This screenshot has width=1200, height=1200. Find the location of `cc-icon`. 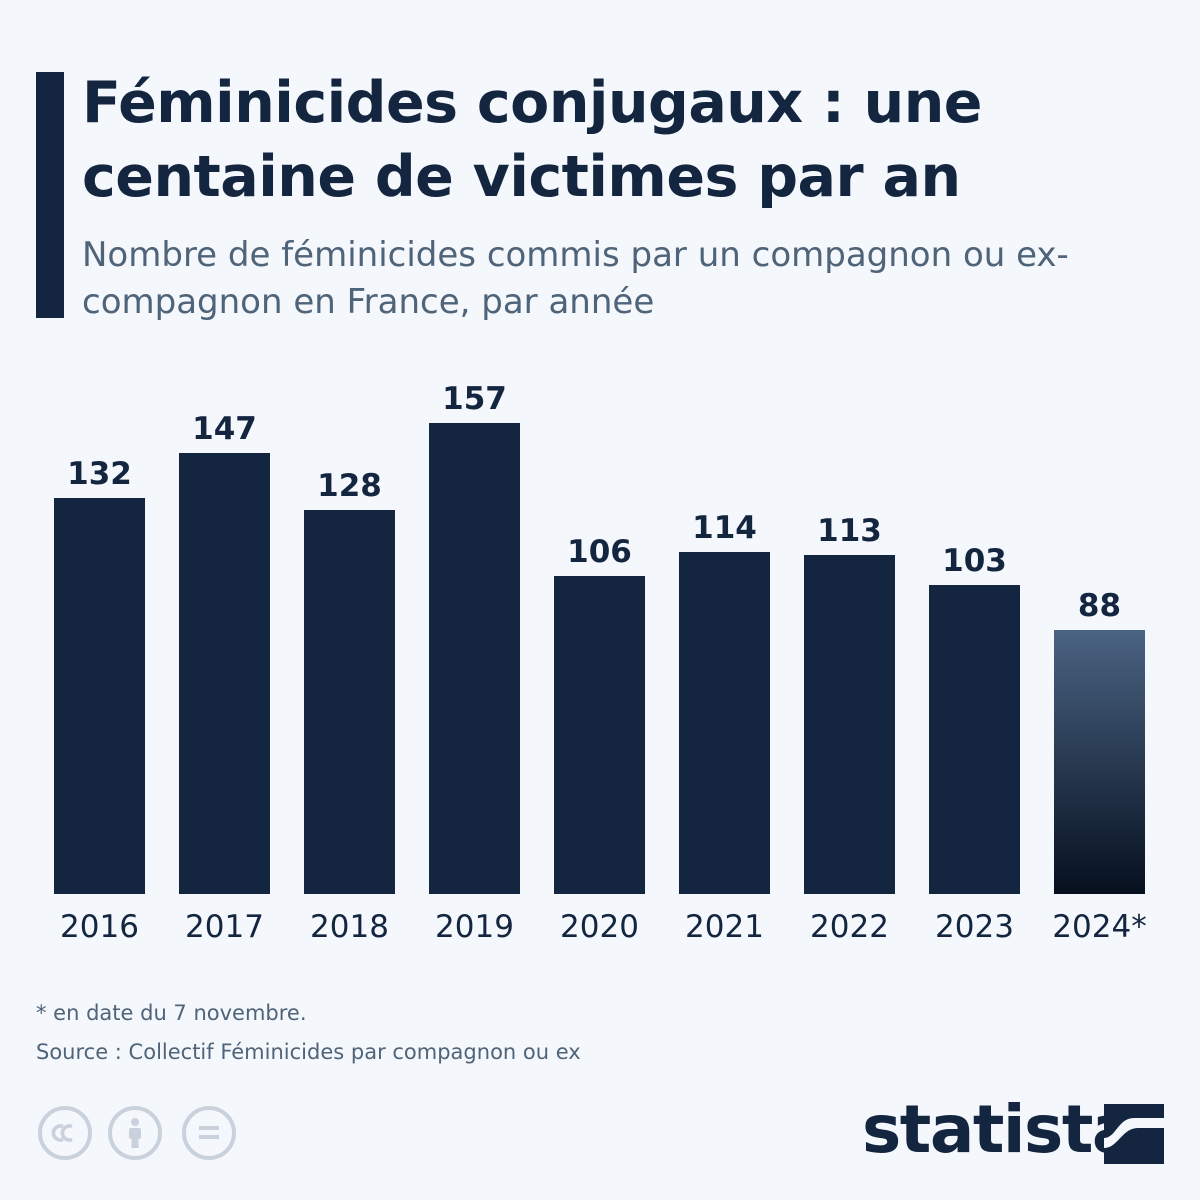

cc-icon is located at coordinates (65, 1133).